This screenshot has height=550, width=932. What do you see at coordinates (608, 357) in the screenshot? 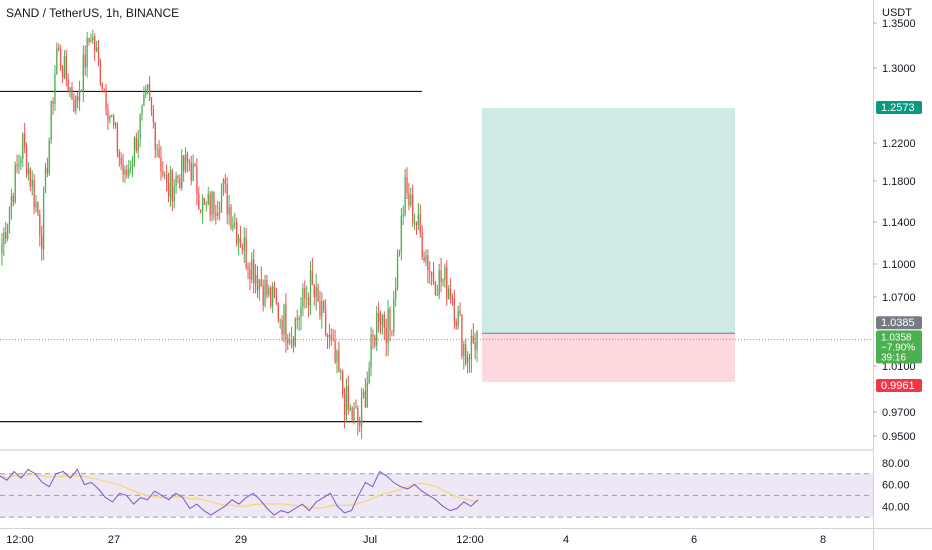
I see `stop-loss-zone` at bounding box center [608, 357].